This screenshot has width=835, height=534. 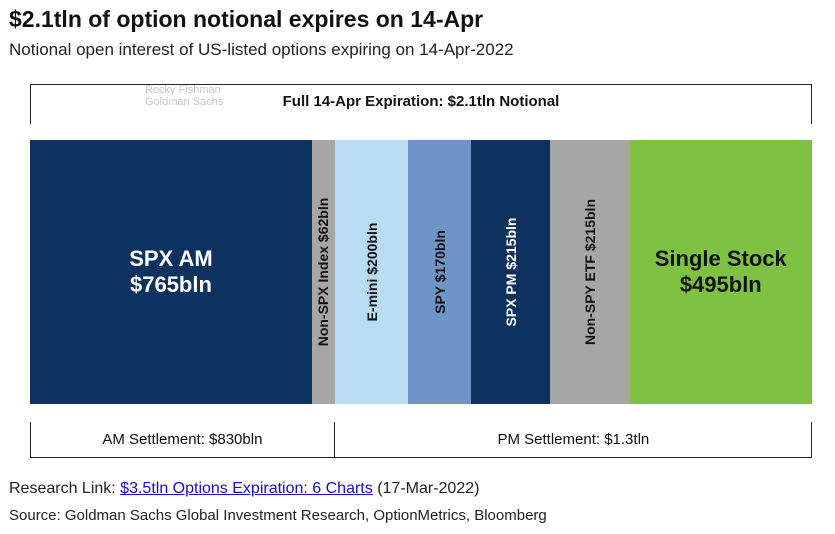 I want to click on bar-segment-spy: SPY $170bln, so click(x=440, y=272).